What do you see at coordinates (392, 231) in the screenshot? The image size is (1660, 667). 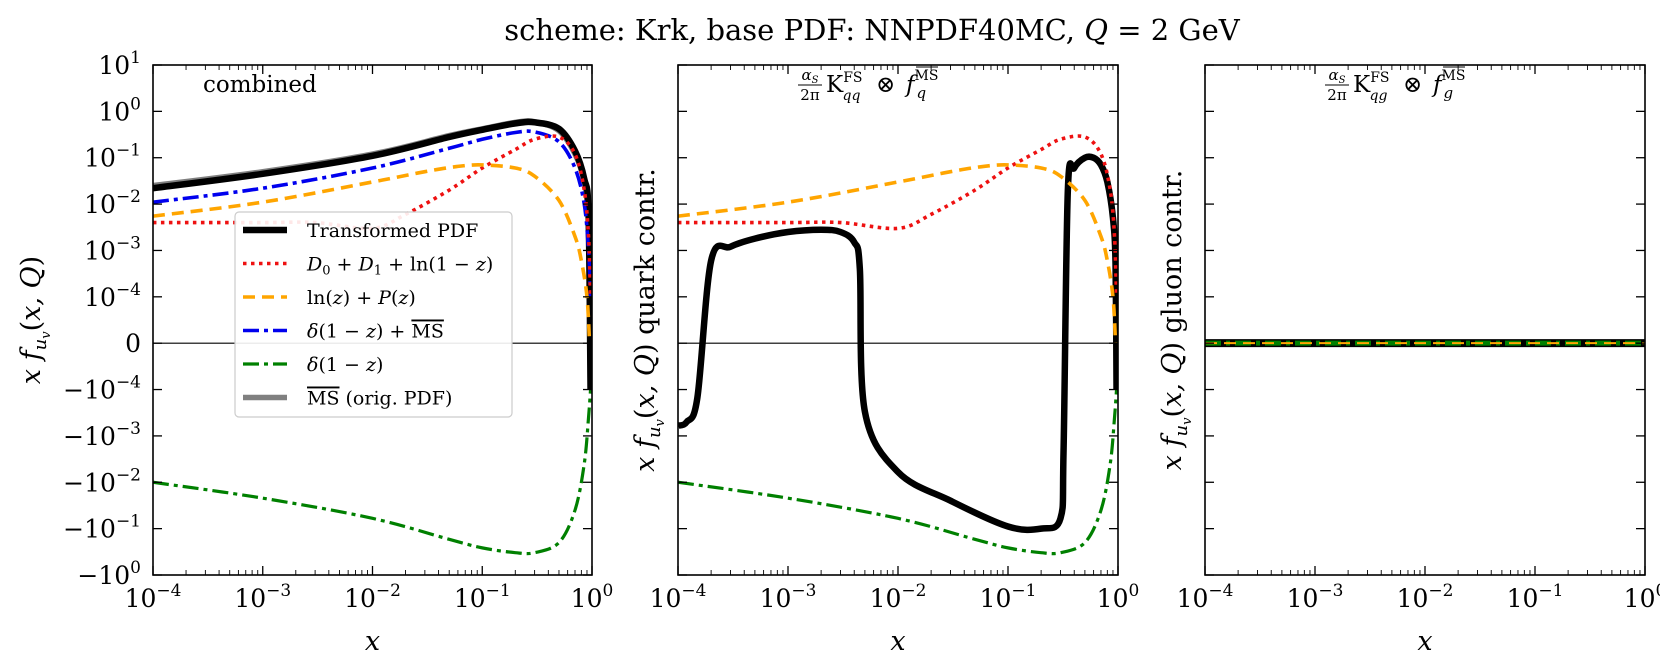 I see `legend-label-transformed: Transformed PDF` at bounding box center [392, 231].